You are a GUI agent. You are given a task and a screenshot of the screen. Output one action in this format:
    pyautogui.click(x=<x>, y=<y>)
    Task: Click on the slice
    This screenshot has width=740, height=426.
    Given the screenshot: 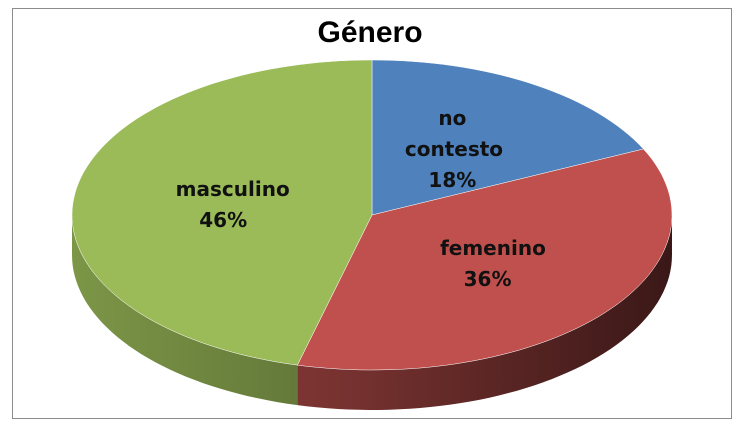 What is the action you would take?
    pyautogui.click(x=507, y=137)
    